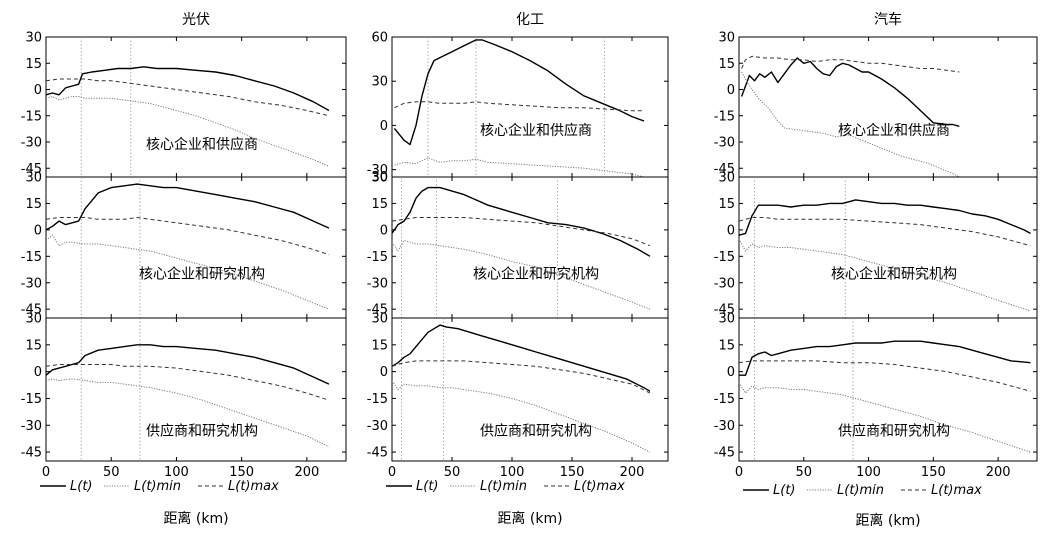  I want to click on legend-光伏: L(t) L(t)min L(t)max, so click(159, 486).